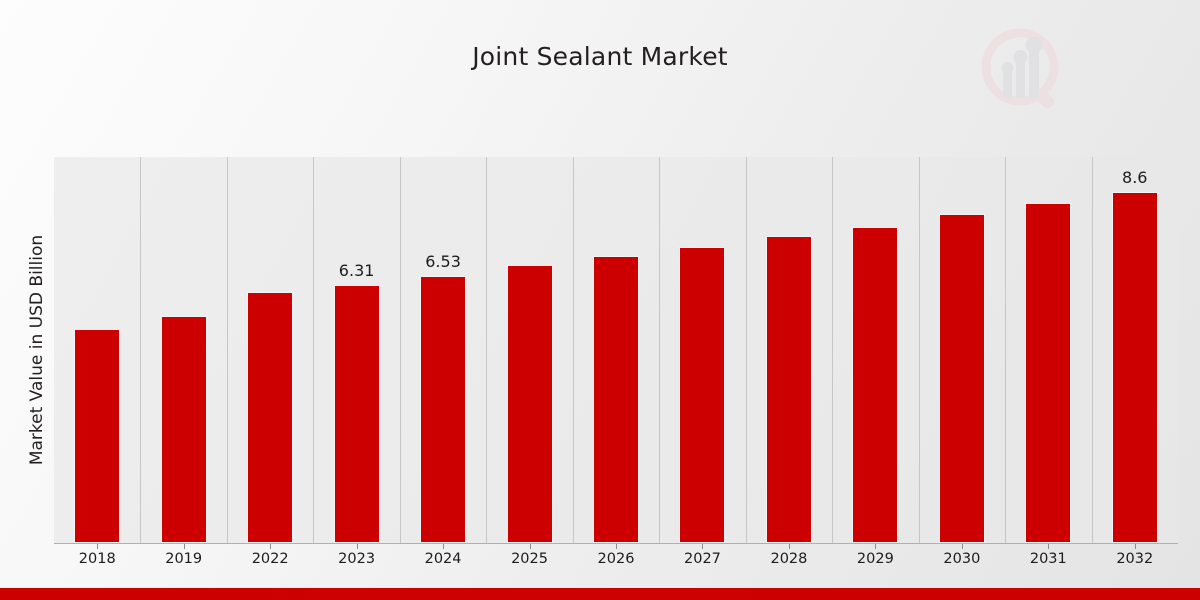 This screenshot has width=1200, height=600. I want to click on bar-2030, so click(961, 378).